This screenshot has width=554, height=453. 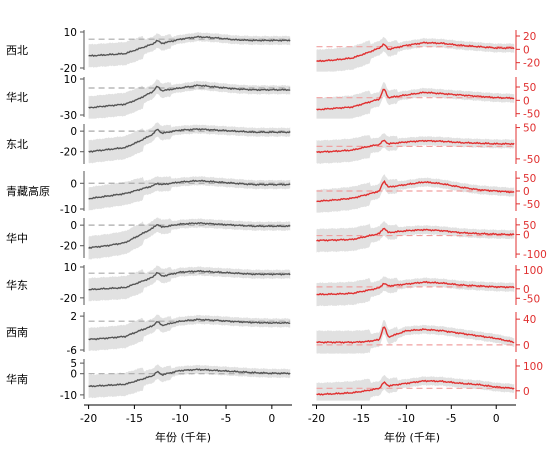 I want to click on region-label-4: 华中, so click(x=17, y=238).